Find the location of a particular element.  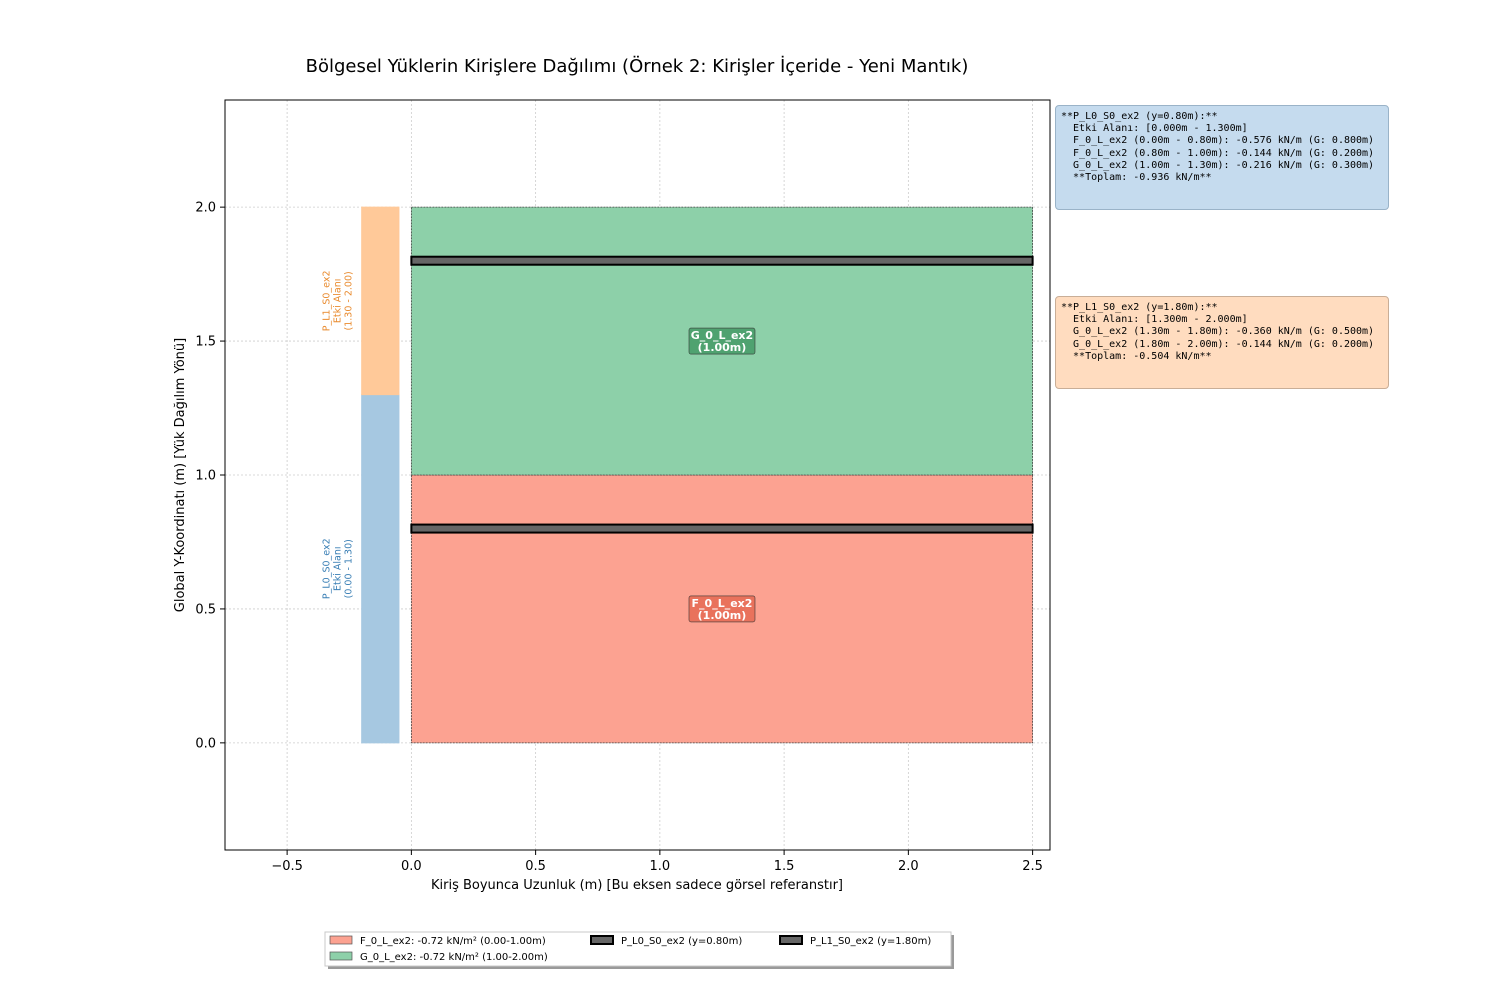

region-label-name: F_0_L_ex2 is located at coordinates (722, 603).